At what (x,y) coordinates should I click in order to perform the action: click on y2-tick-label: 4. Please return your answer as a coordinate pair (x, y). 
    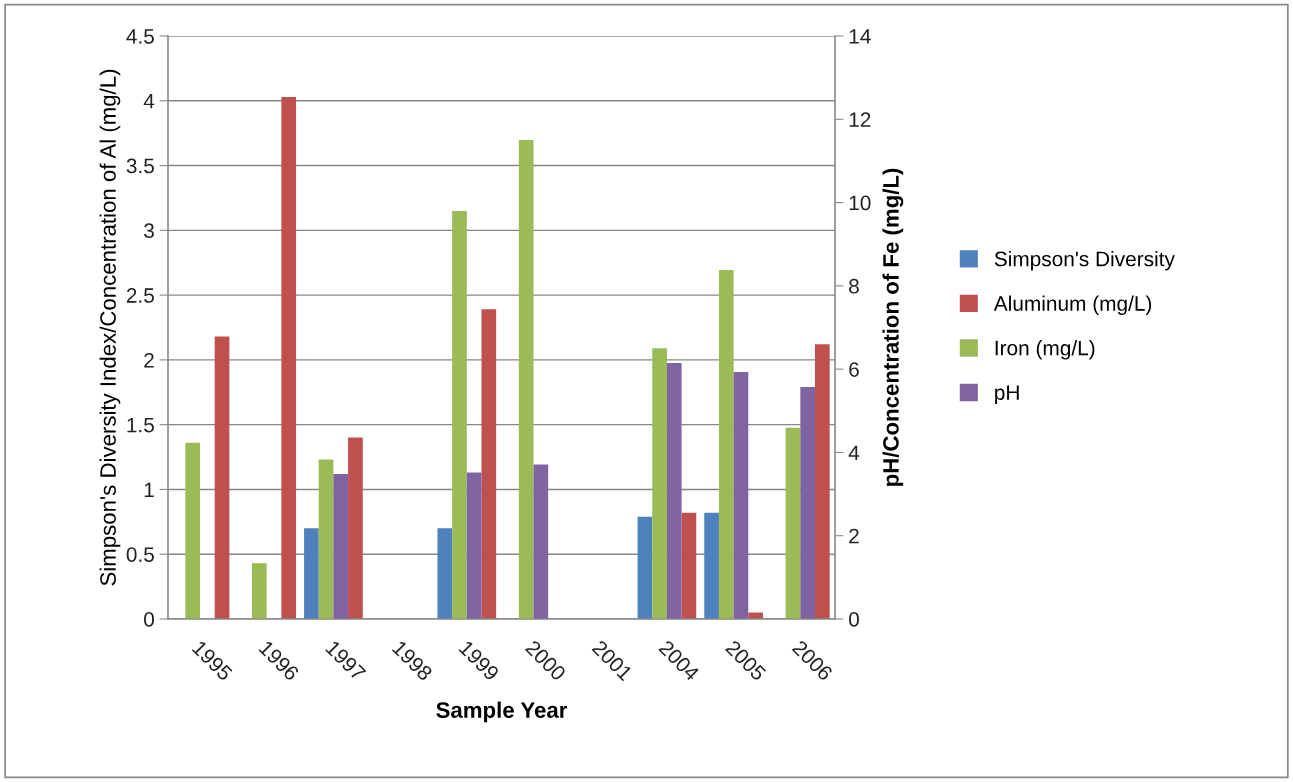
    Looking at the image, I should click on (854, 452).